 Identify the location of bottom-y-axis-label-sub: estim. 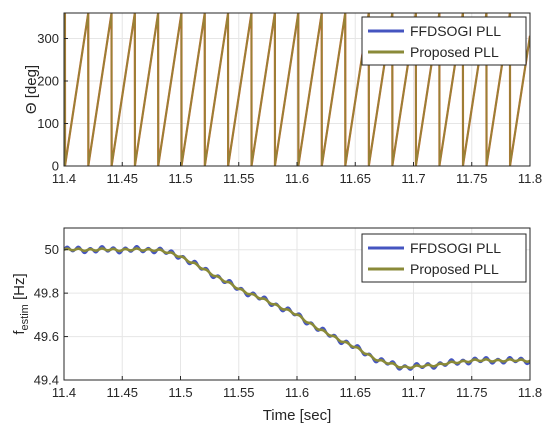
(25, 317).